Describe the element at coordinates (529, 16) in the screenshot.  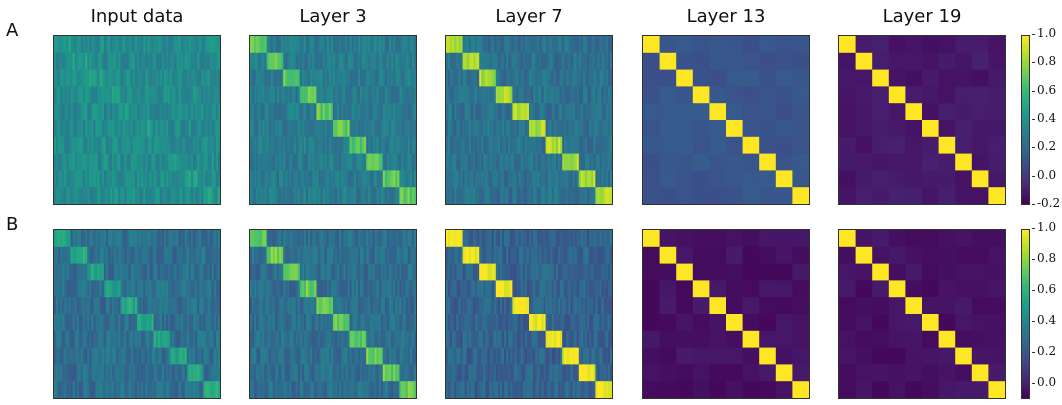
I see `title-layer-7: Layer 7` at that location.